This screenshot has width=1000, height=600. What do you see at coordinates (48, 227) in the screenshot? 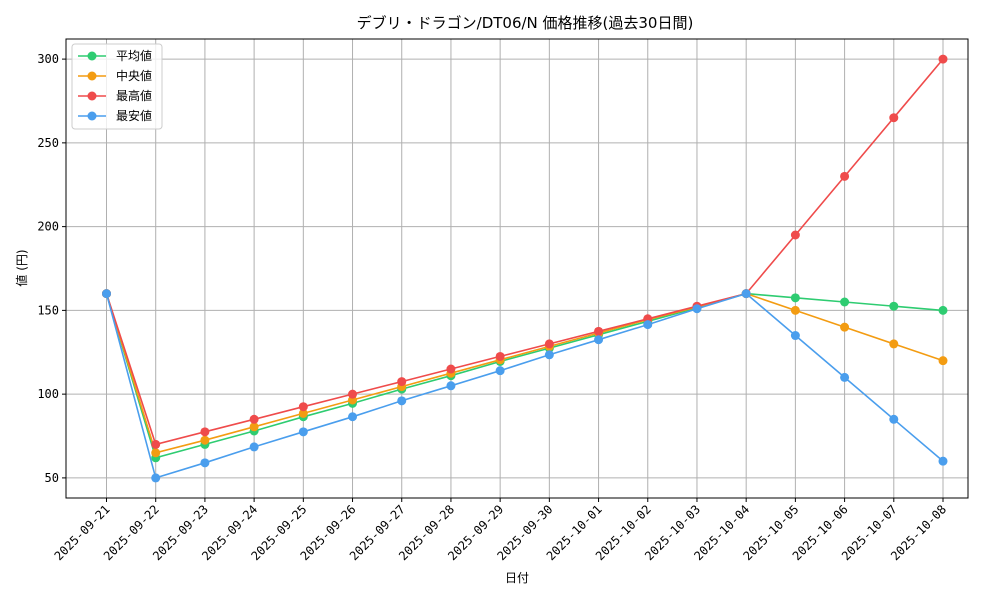
I see `y-tick-label: 200` at bounding box center [48, 227].